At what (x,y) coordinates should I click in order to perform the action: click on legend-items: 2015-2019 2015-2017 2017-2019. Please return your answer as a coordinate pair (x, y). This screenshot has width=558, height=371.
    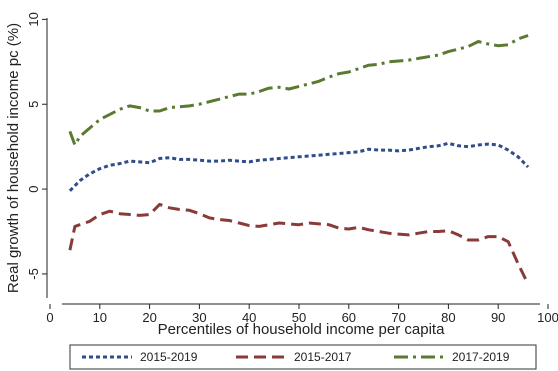
    Looking at the image, I should click on (296, 357).